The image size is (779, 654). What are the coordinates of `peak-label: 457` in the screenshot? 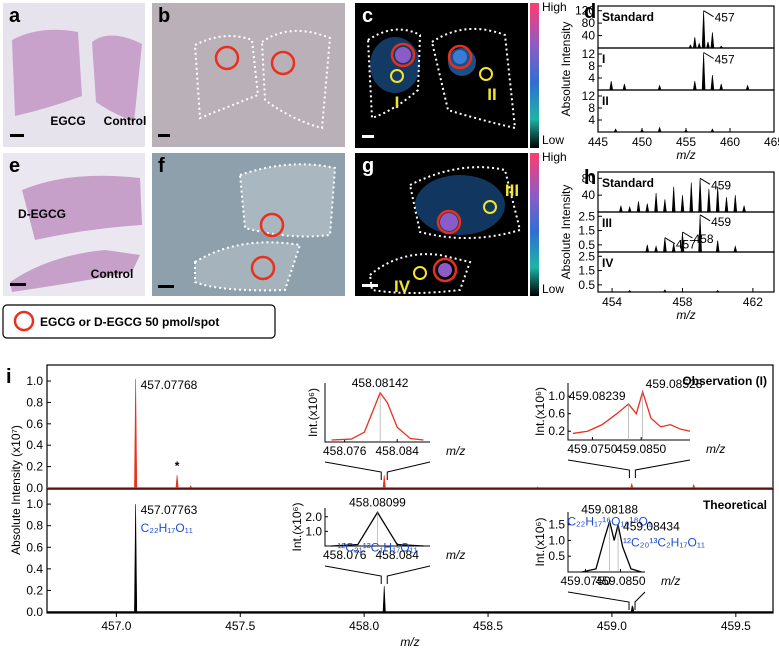 It's located at (686, 245).